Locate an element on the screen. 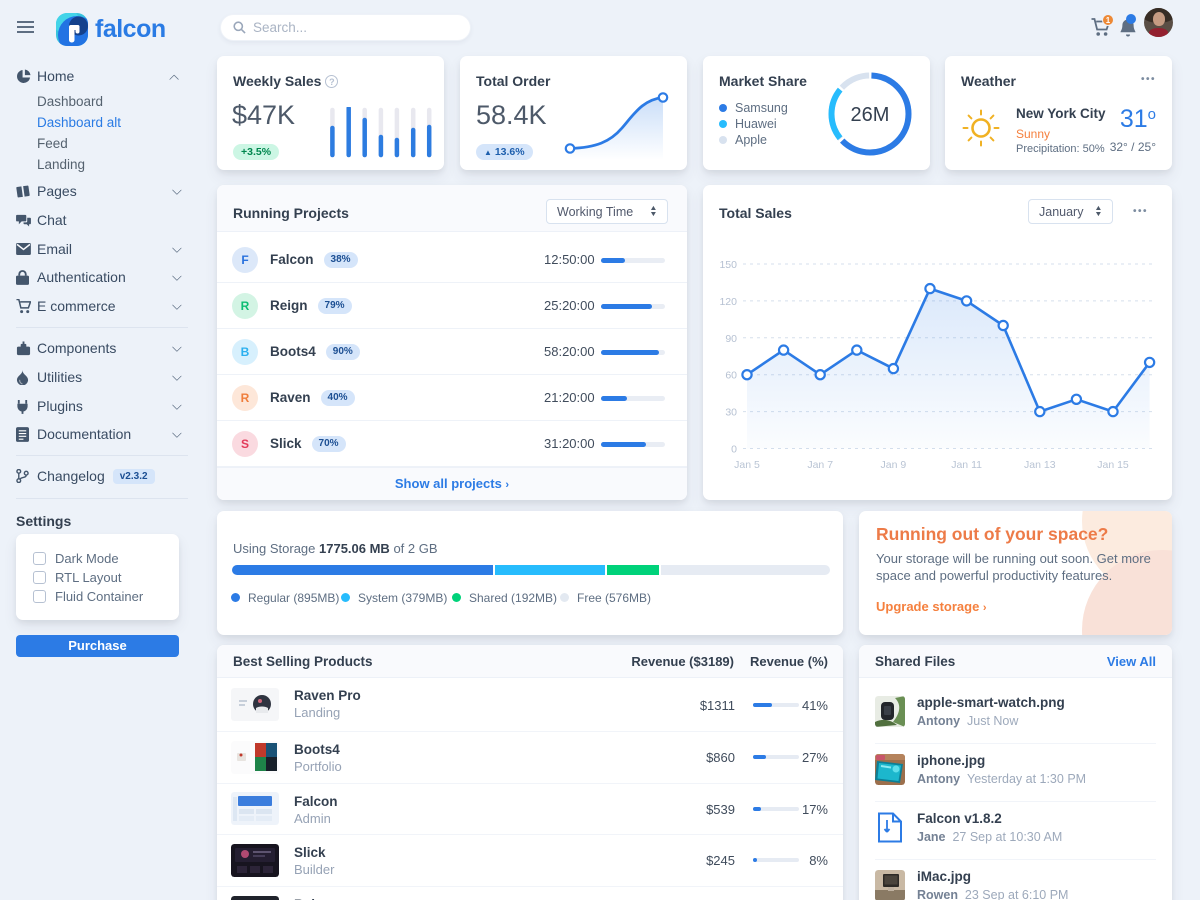  svg-text: Jan 9 is located at coordinates (894, 465).